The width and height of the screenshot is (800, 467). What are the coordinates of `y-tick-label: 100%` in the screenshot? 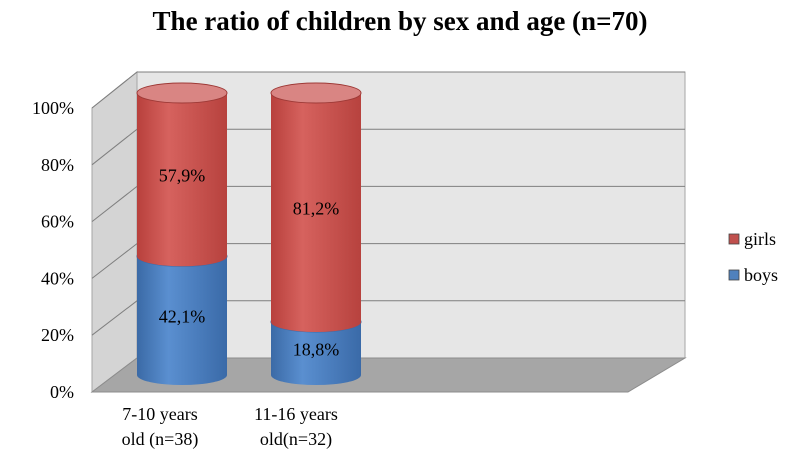 It's located at (53, 108).